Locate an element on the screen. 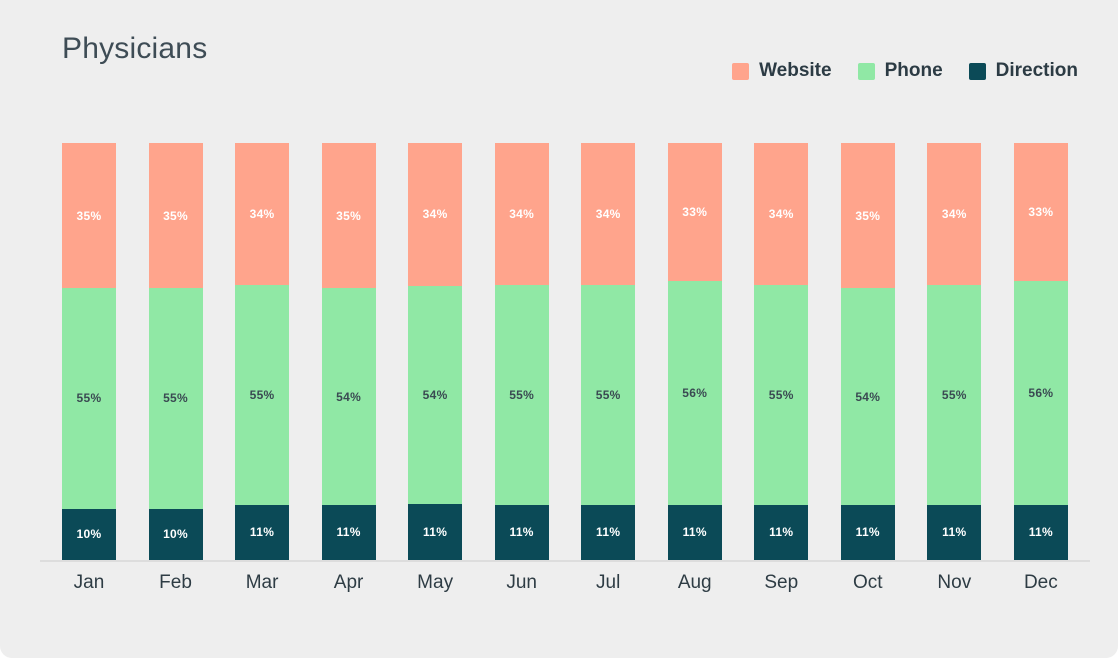  bar-column-sep: 34% 55% 11% Sep is located at coordinates (781, 368).